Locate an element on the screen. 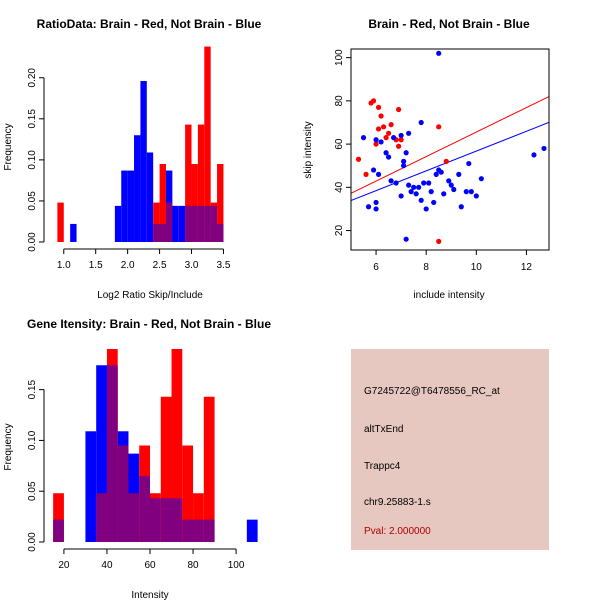 This screenshot has height=600, width=600. ratio-x-tick-label: 3.0 is located at coordinates (192, 265).